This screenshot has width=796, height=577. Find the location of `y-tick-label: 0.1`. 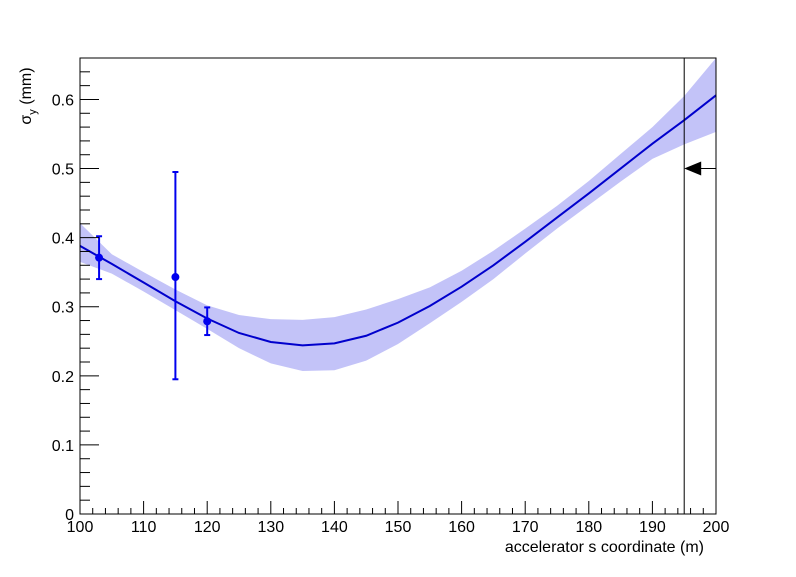

y-tick-label: 0.1 is located at coordinates (63, 446).